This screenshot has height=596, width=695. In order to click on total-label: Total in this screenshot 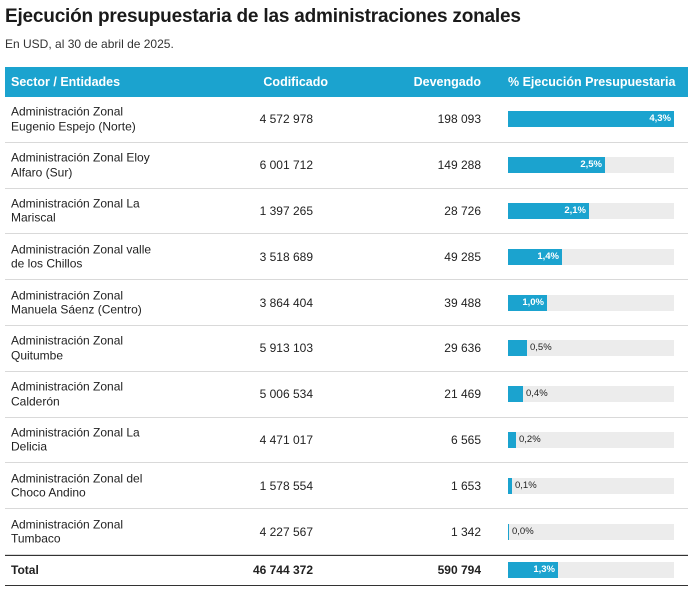, I will do `click(25, 570)`.